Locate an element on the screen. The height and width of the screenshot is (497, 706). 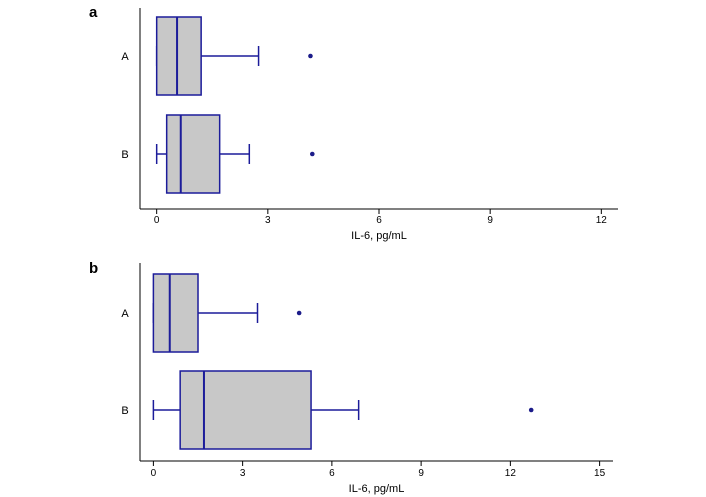
panel-a-tick-label-0: 0 is located at coordinates (157, 220).